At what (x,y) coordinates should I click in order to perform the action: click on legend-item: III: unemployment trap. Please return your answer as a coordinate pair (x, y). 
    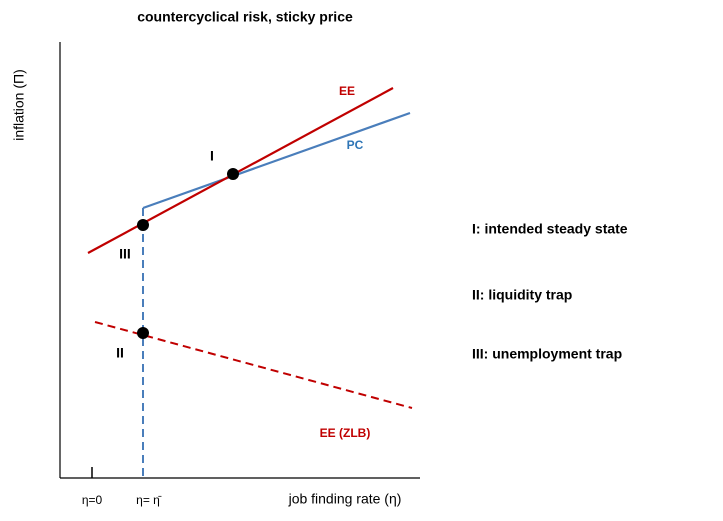
    Looking at the image, I should click on (547, 354).